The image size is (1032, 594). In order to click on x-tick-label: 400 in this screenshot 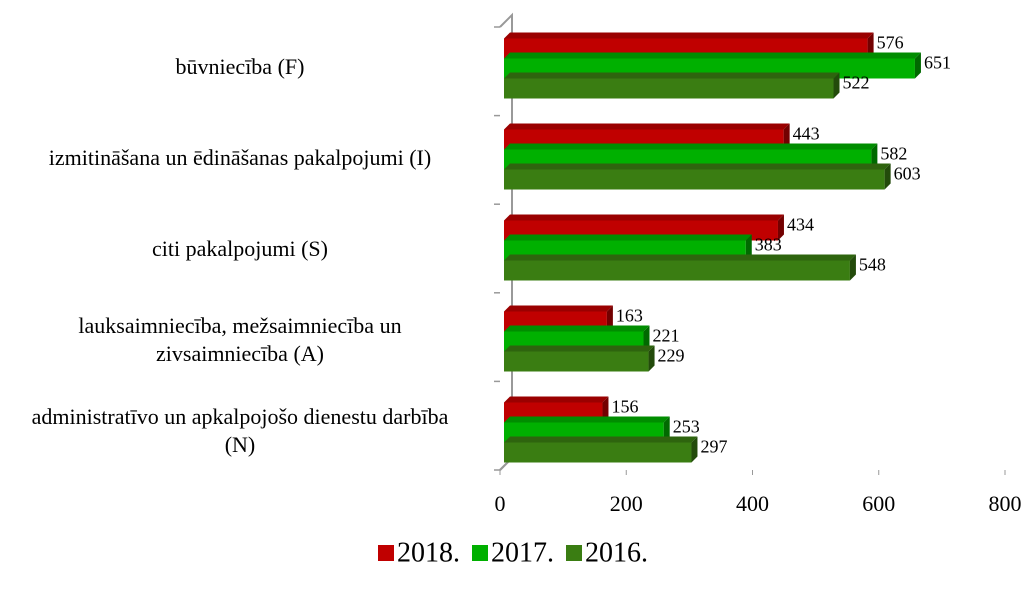, I will do `click(752, 503)`.